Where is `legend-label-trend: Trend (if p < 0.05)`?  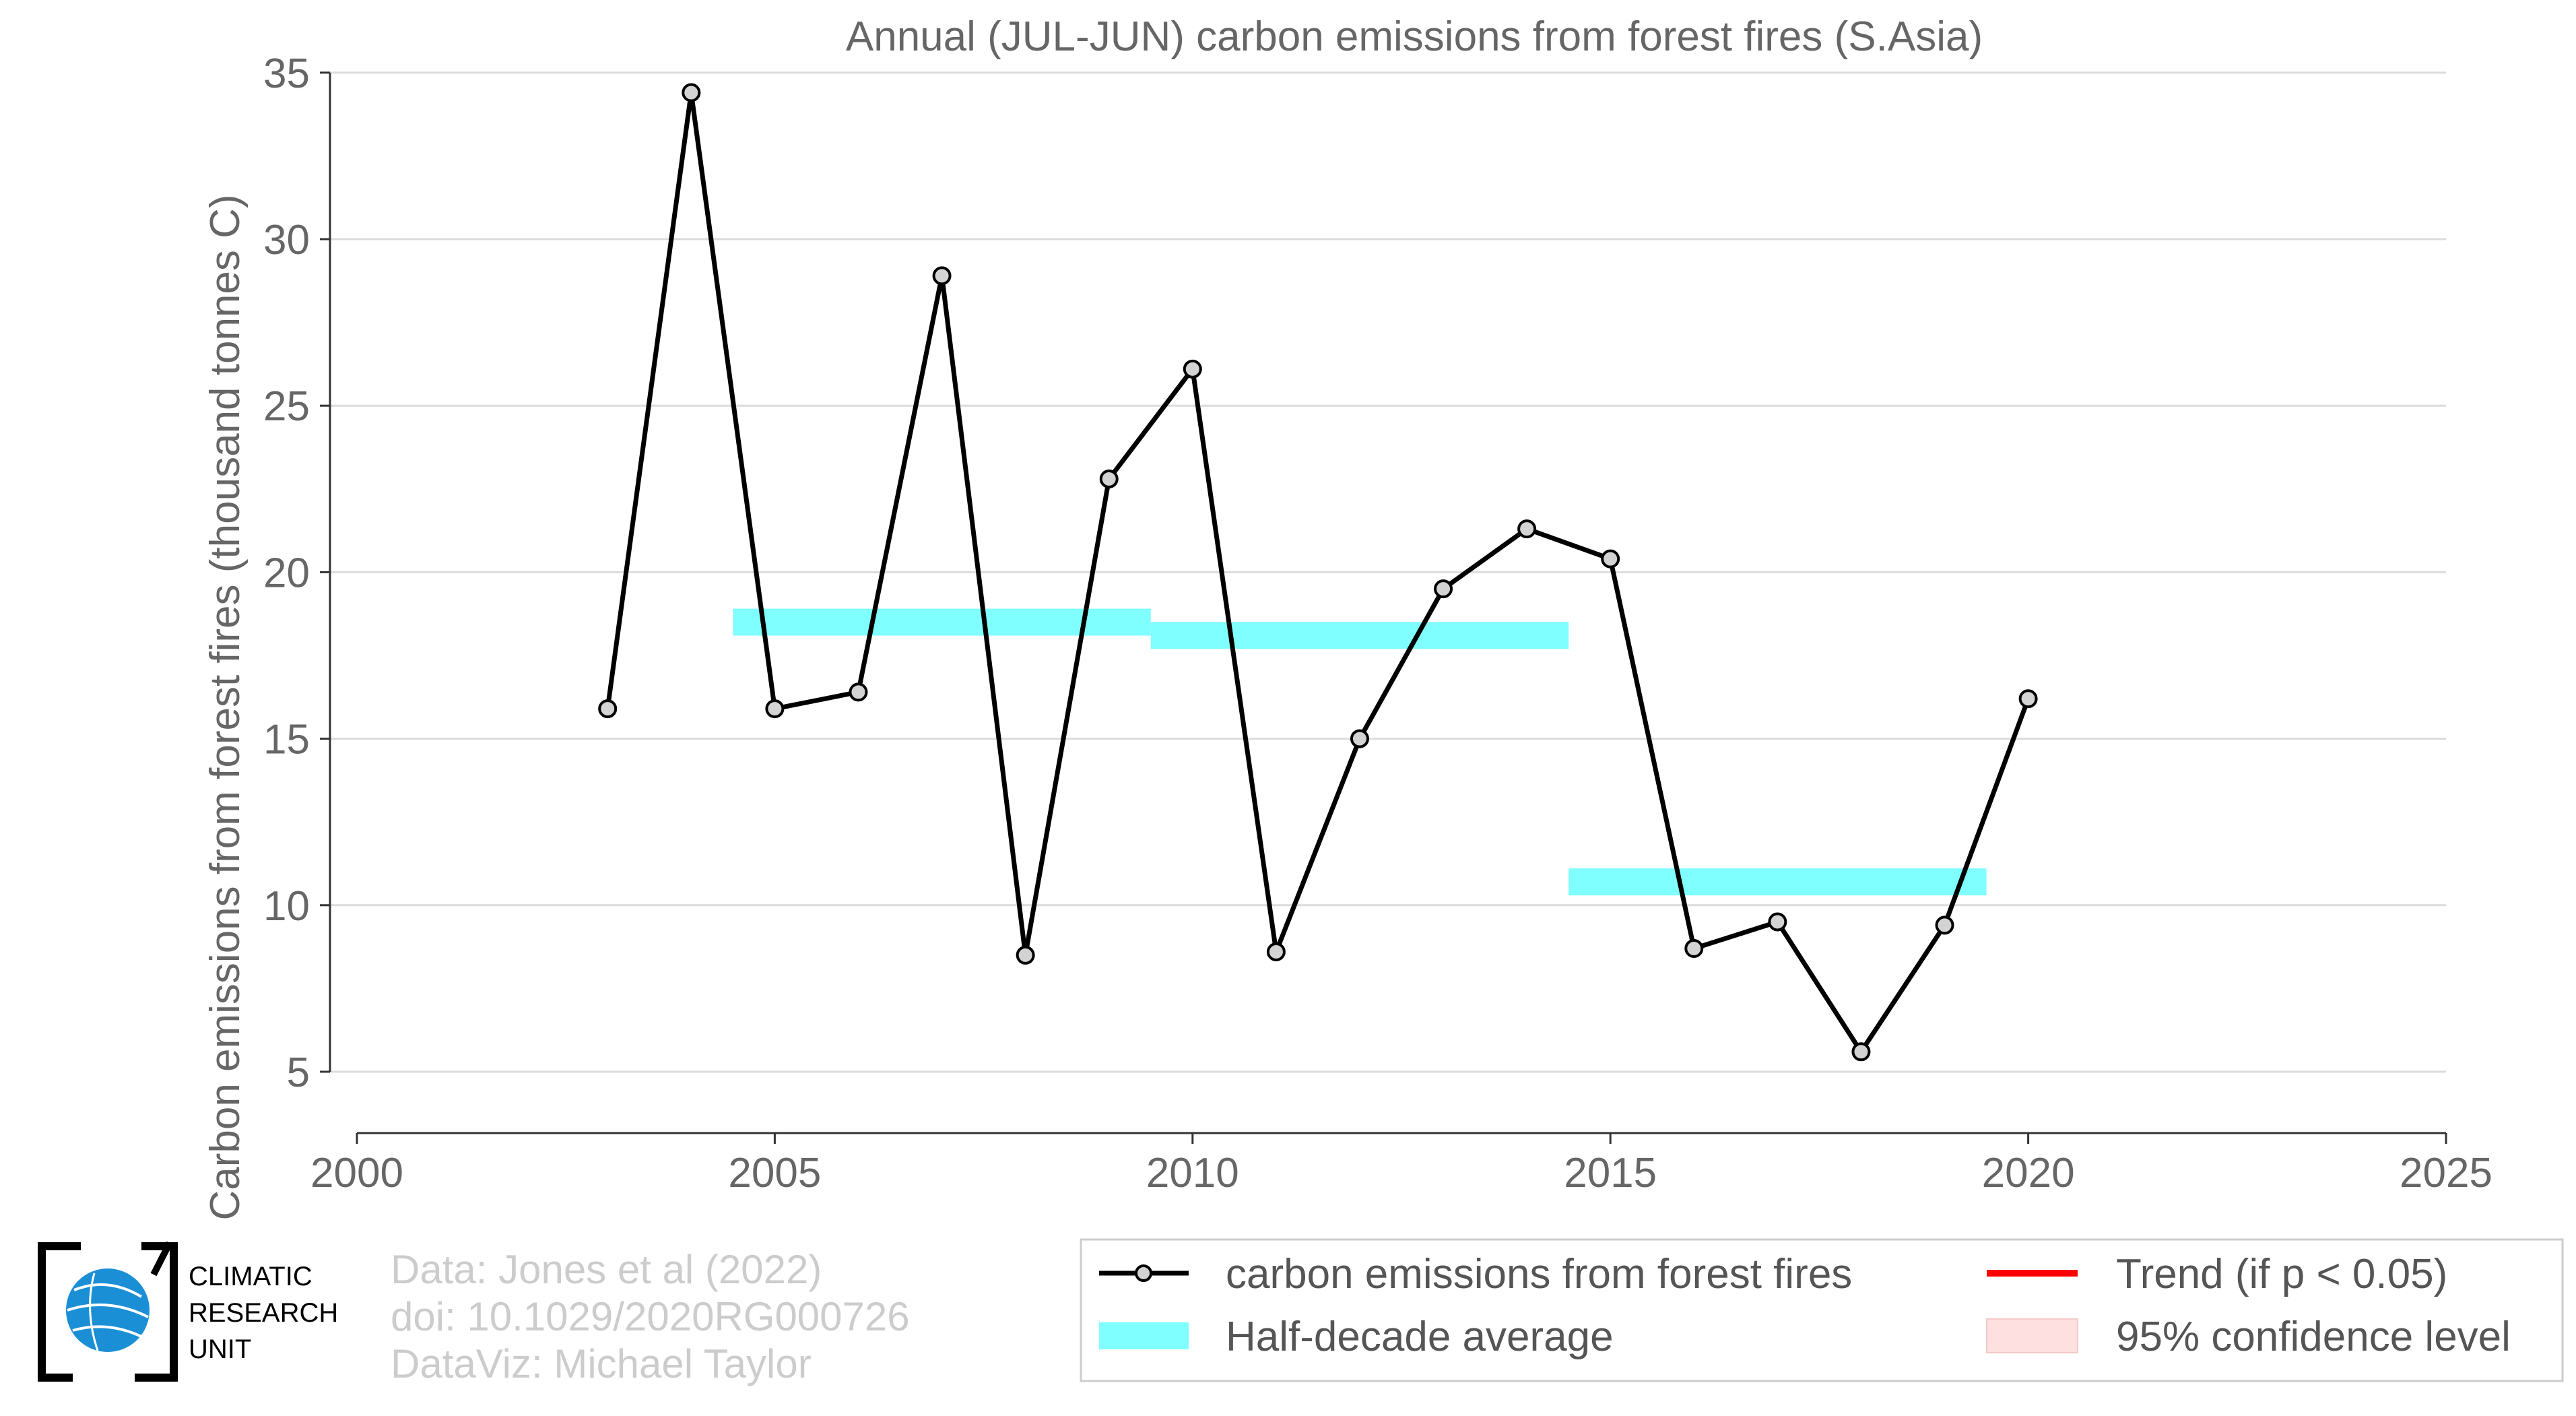 legend-label-trend: Trend (if p < 0.05) is located at coordinates (2281, 1274).